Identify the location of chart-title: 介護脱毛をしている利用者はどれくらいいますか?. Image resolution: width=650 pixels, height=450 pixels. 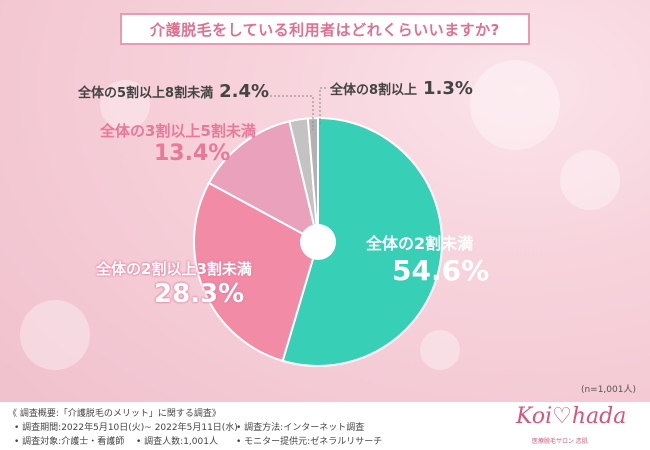
(325, 29).